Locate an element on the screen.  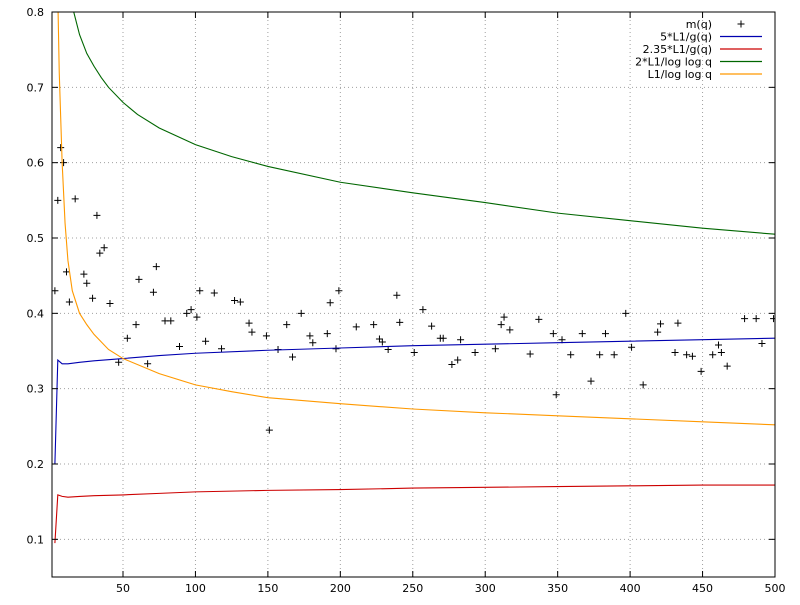
x-tick-label: 250 is located at coordinates (412, 588).